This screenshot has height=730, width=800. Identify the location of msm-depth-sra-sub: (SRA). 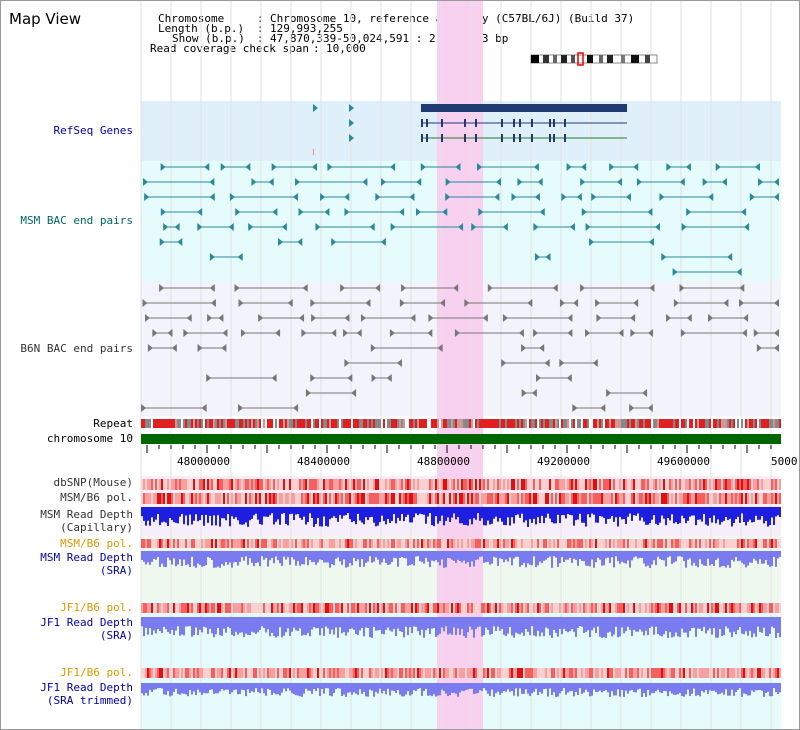
(116, 570).